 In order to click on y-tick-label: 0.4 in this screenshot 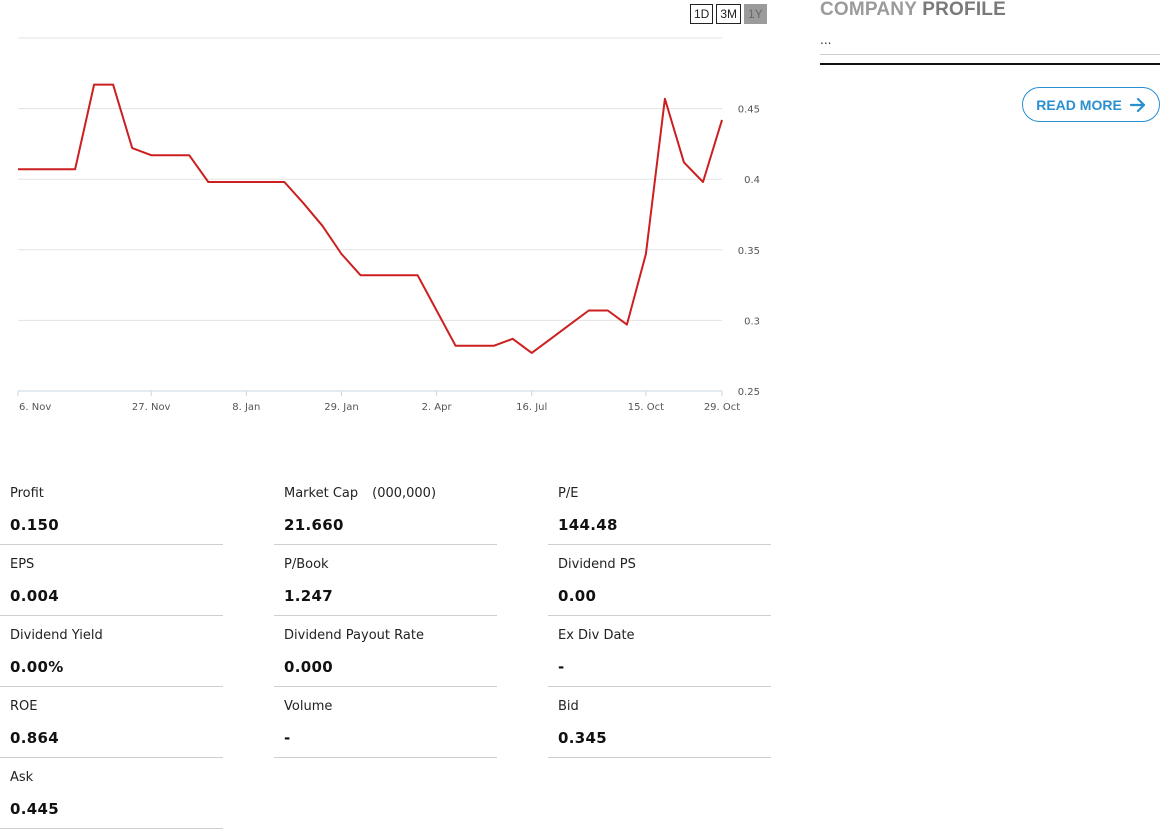, I will do `click(752, 180)`.